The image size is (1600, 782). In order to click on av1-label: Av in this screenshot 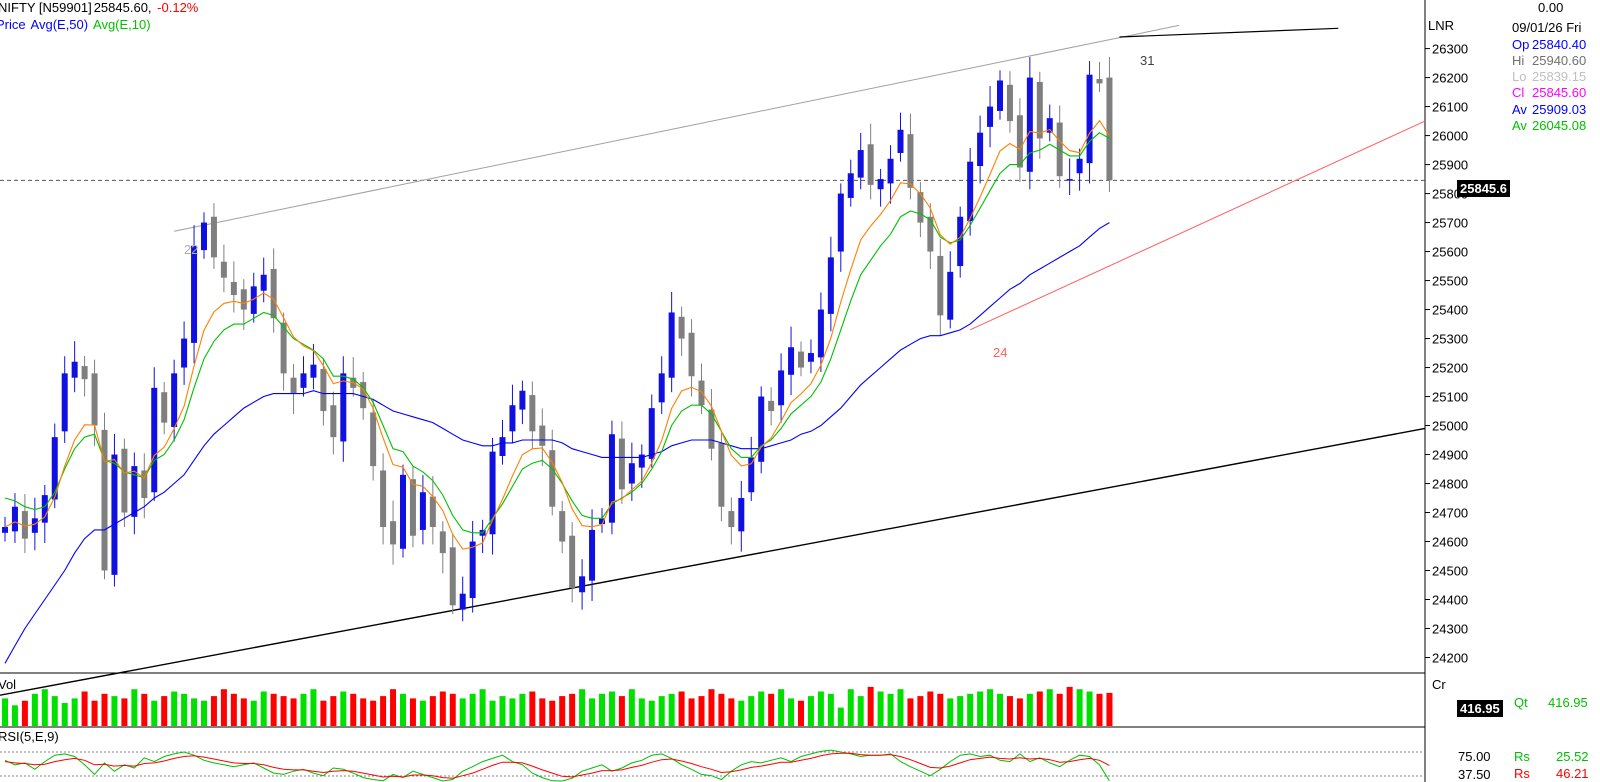, I will do `click(1519, 109)`.